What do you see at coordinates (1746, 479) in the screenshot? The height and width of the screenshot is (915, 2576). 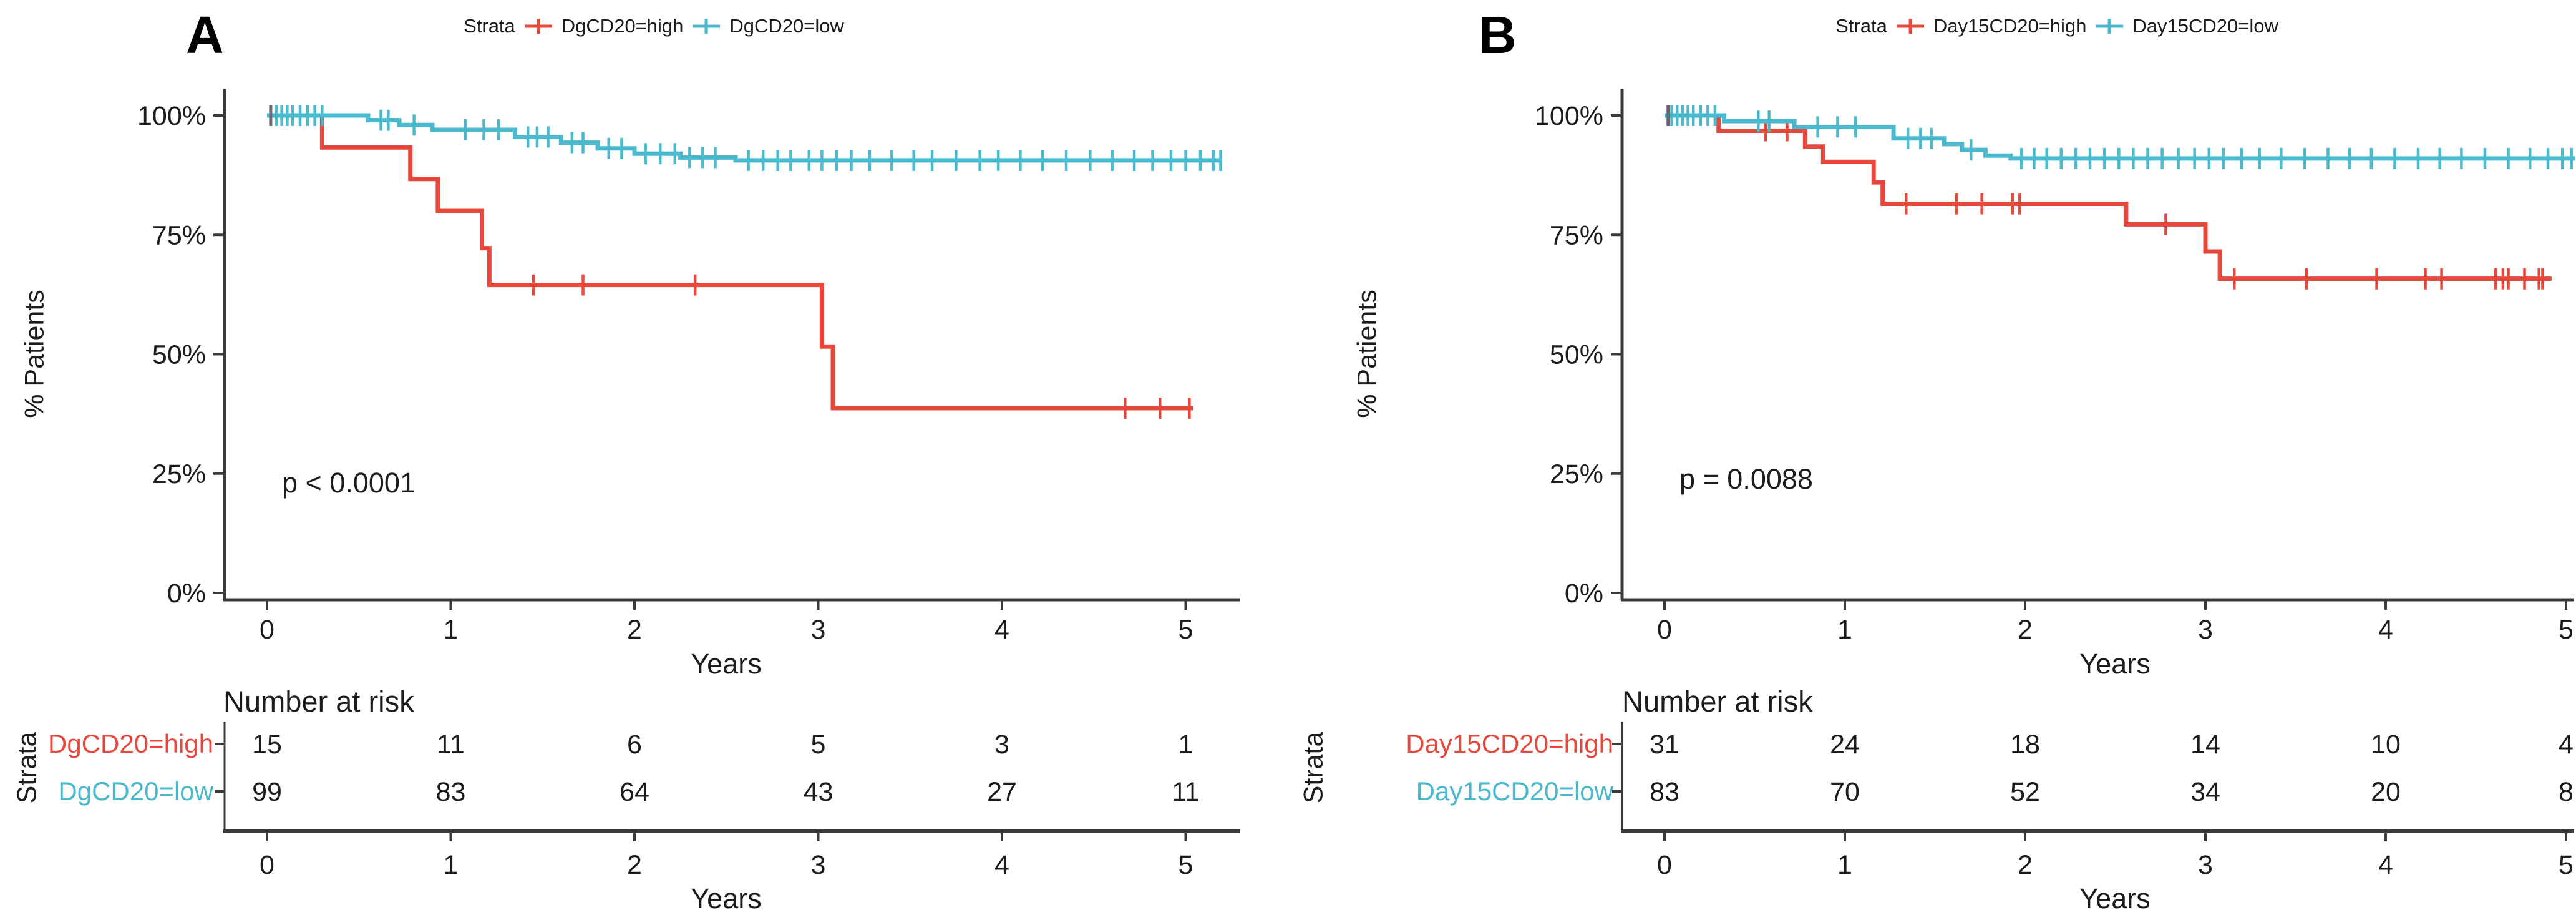 I see `p-value-label: p = 0.0088` at bounding box center [1746, 479].